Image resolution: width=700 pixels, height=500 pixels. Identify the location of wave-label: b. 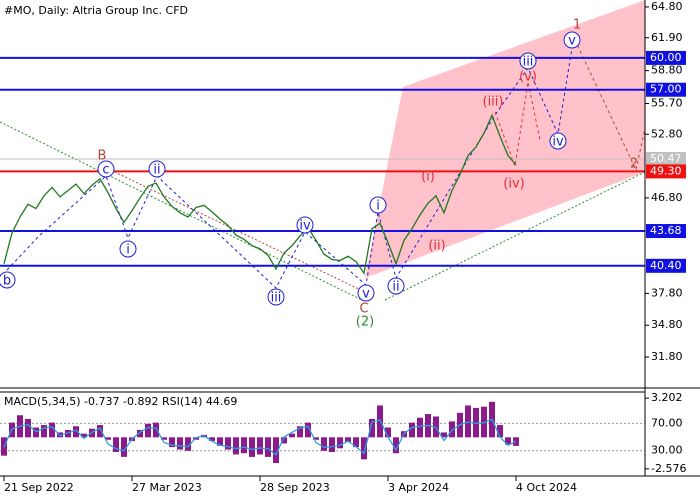
(7, 281).